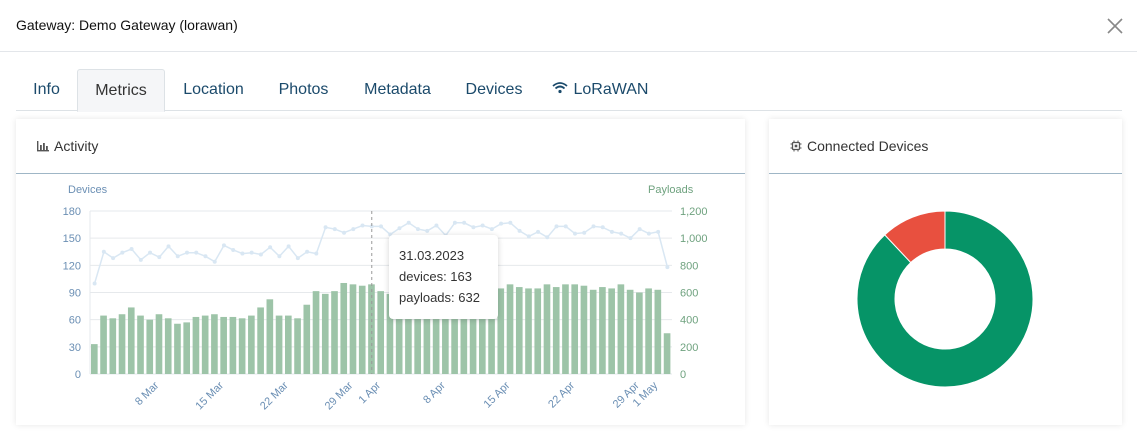 The width and height of the screenshot is (1137, 439). I want to click on bar-chart-icon, so click(43, 146).